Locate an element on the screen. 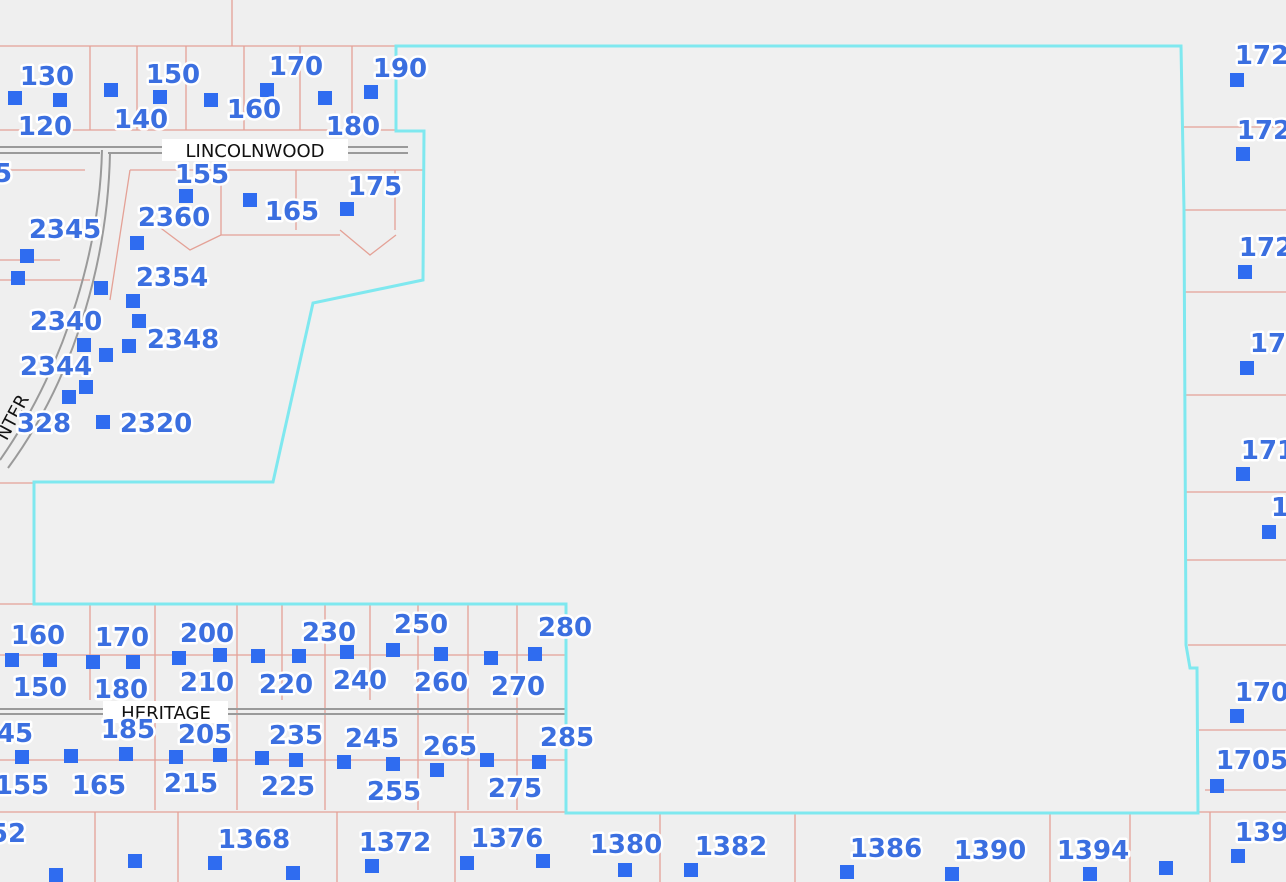 This screenshot has width=1286, height=882. address-label: 328 is located at coordinates (44, 424).